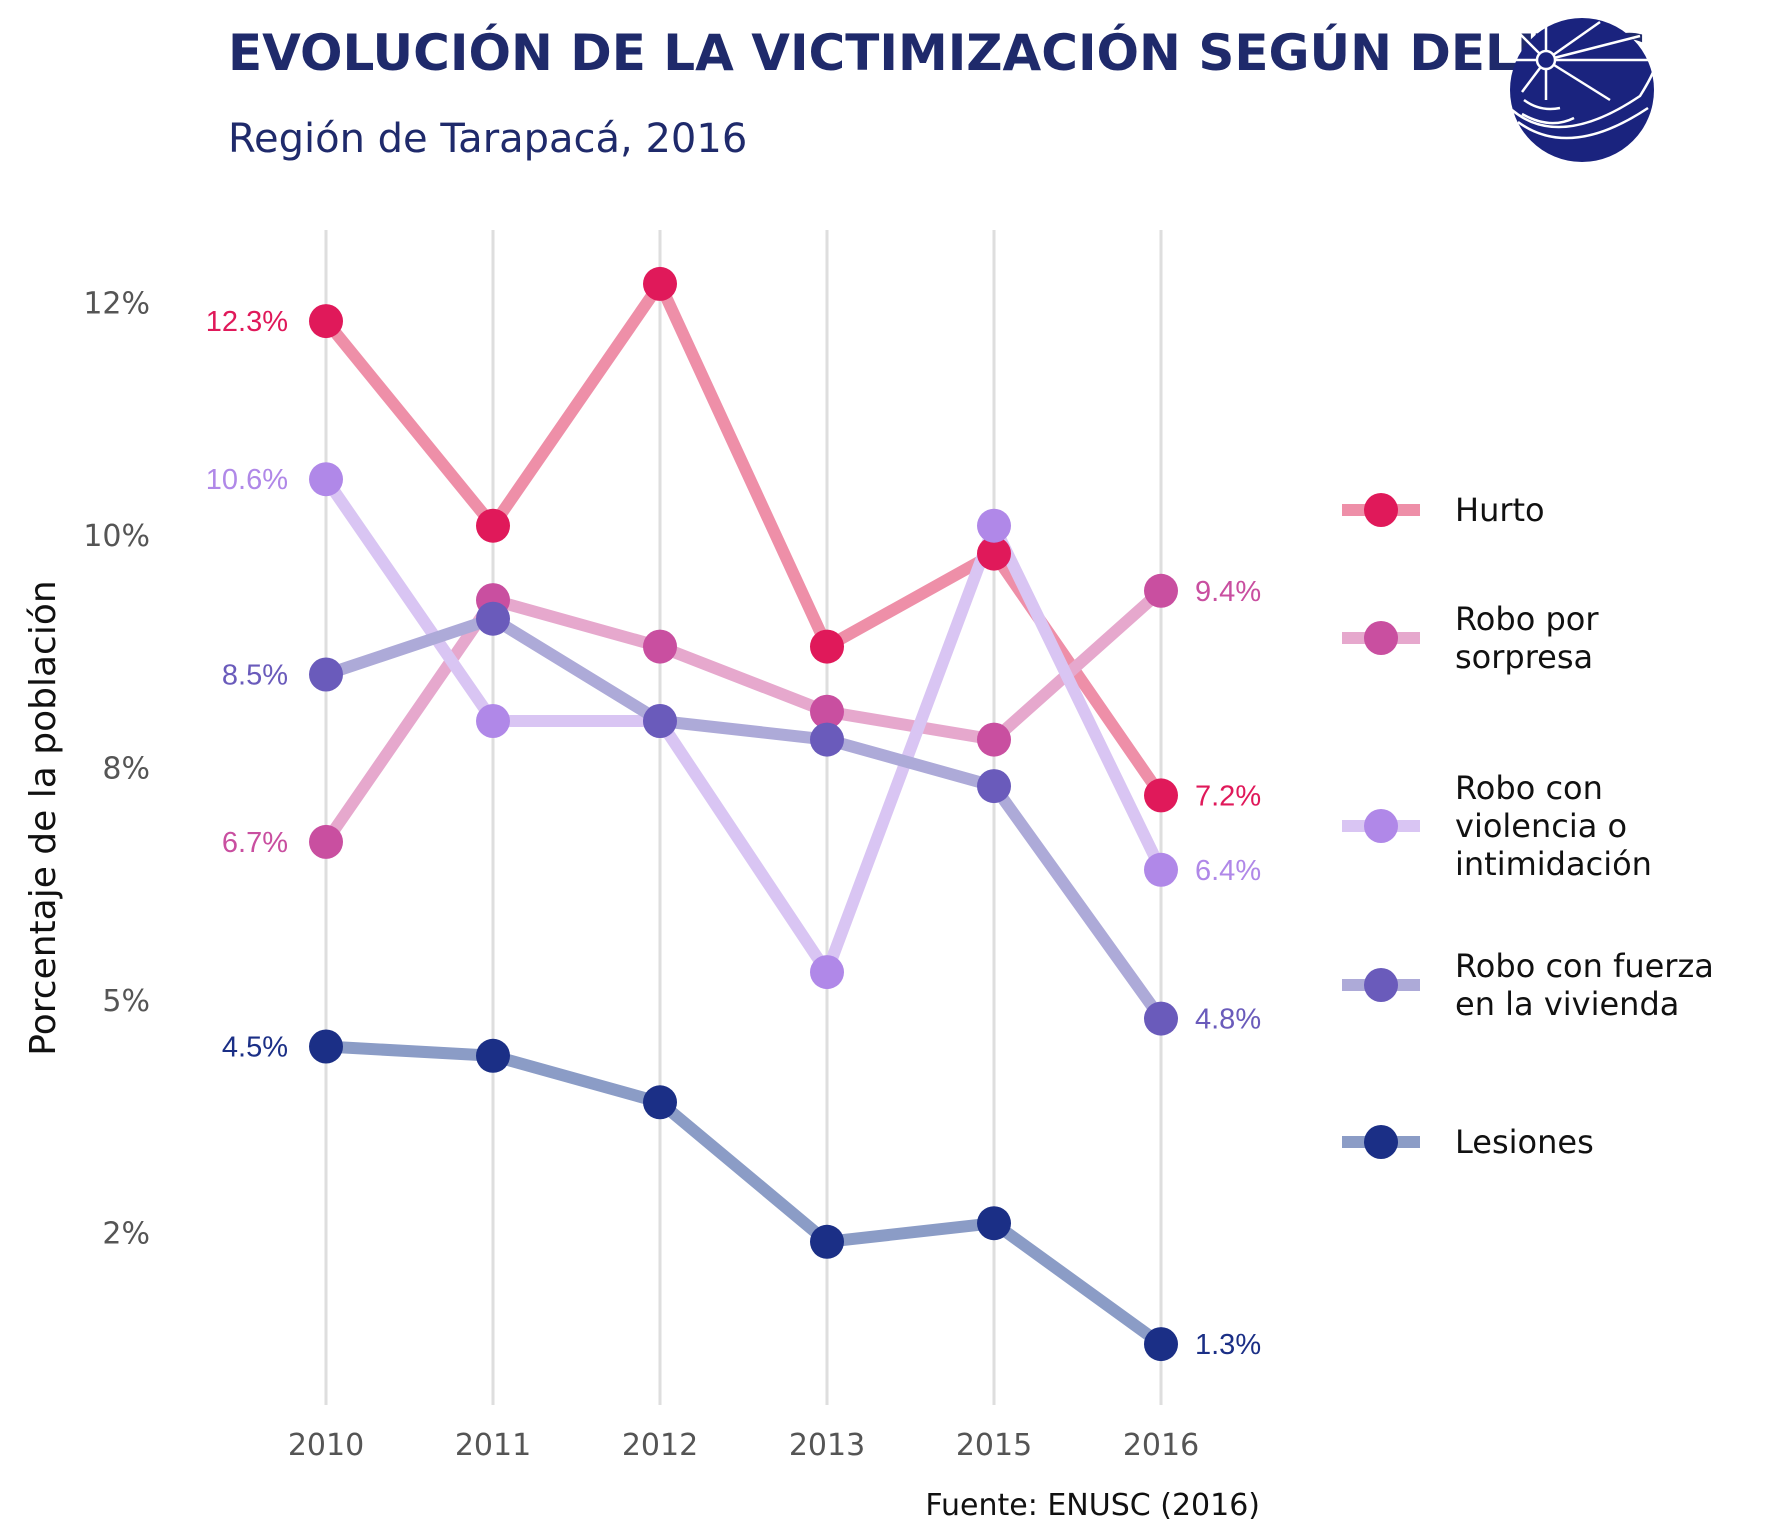 The width and height of the screenshot is (1771, 1535). I want to click on end-value-label: 9.4%, so click(1228, 592).